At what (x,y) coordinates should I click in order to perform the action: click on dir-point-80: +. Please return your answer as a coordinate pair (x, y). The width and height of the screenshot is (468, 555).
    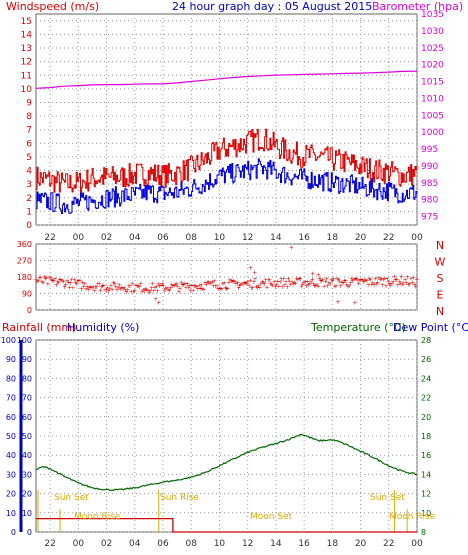
    Looking at the image, I should click on (131, 292).